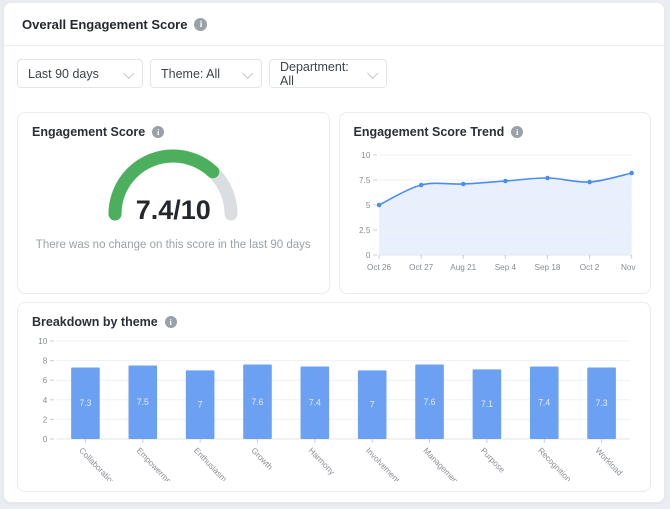 This screenshot has height=509, width=670. I want to click on svg-text: 6, so click(45, 380).